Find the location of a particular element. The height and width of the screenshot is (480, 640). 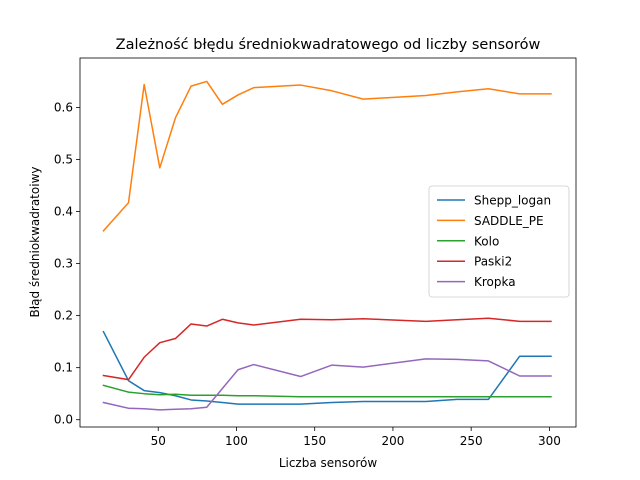

series-line-kropka is located at coordinates (327, 384).